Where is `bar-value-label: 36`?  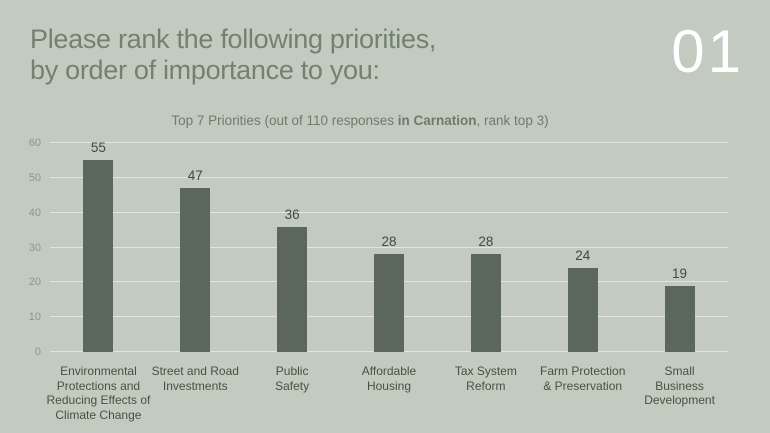
bar-value-label: 36 is located at coordinates (292, 214).